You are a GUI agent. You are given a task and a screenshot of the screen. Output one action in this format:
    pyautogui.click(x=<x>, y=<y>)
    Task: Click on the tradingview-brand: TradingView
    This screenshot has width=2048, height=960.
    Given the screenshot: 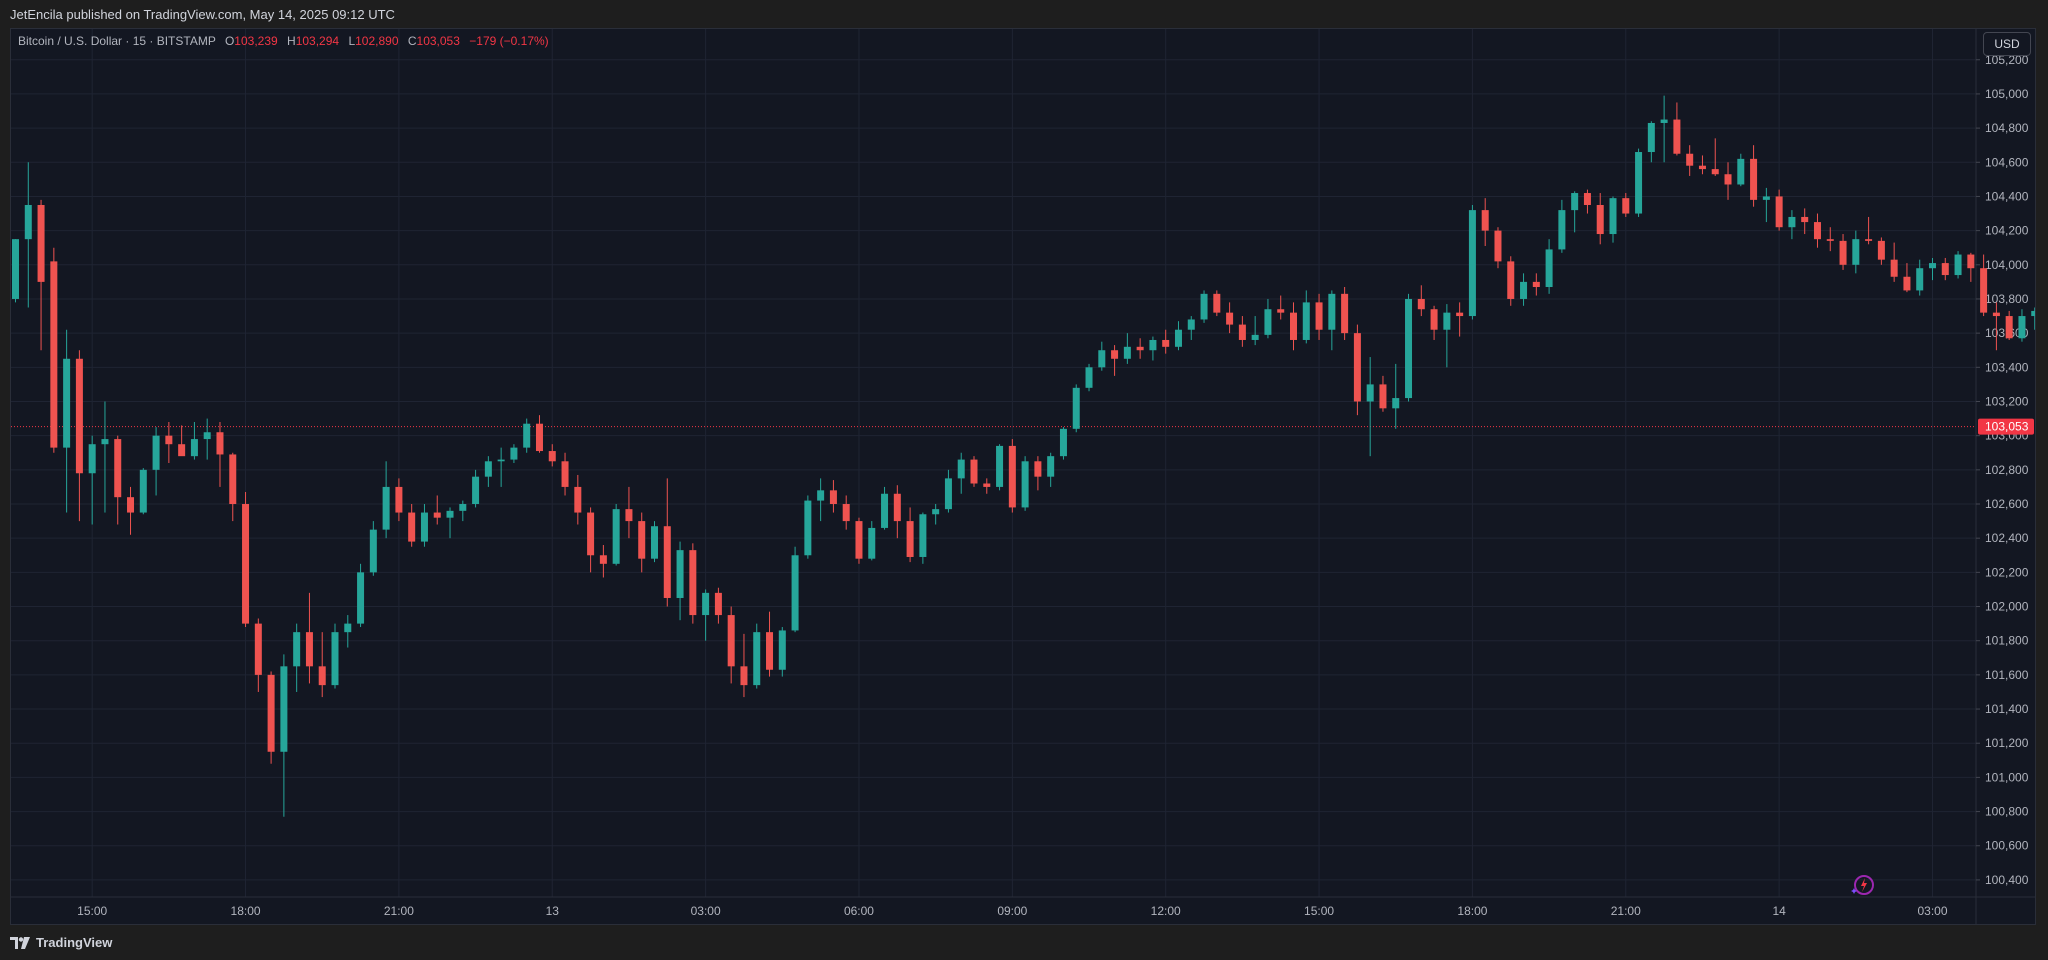 What is the action you would take?
    pyautogui.click(x=61, y=942)
    